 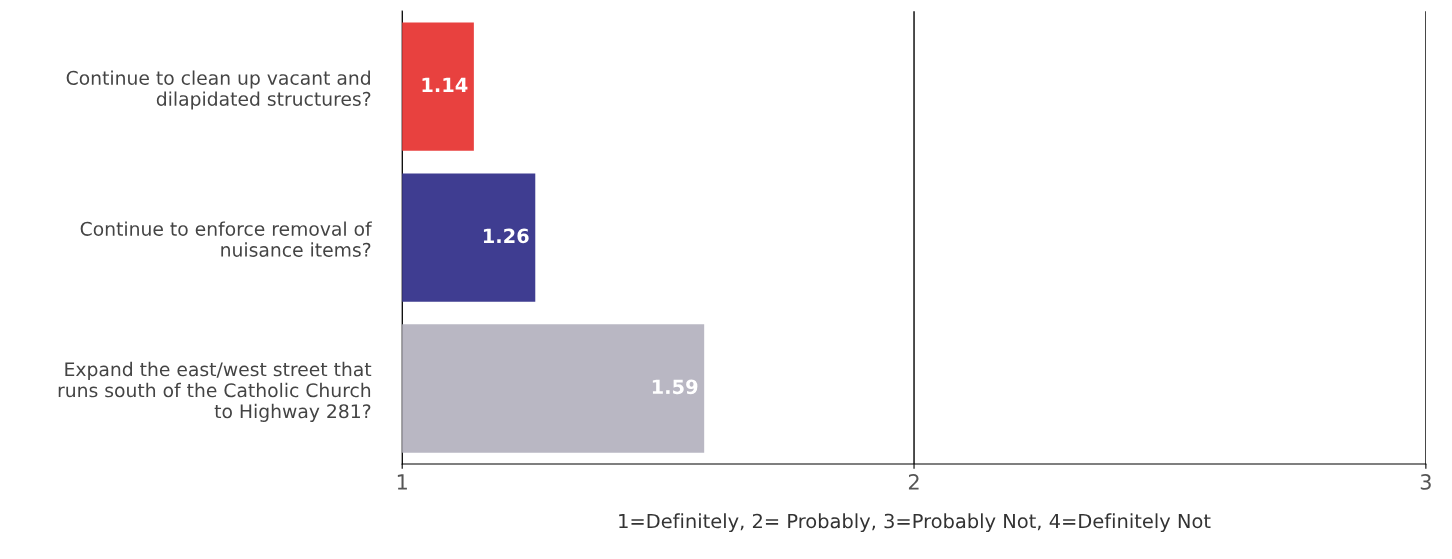 What do you see at coordinates (445, 85) in the screenshot?
I see `data-label: 1.14` at bounding box center [445, 85].